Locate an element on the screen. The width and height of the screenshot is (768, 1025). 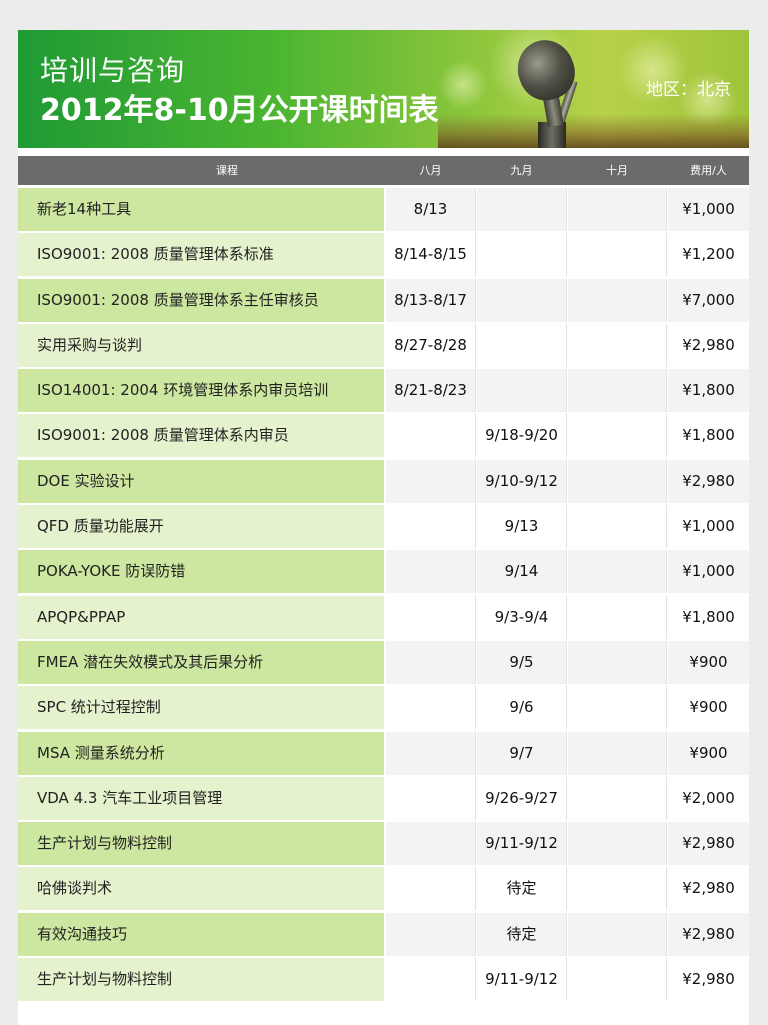
september-date-cell: 9/6 is located at coordinates (521, 708).